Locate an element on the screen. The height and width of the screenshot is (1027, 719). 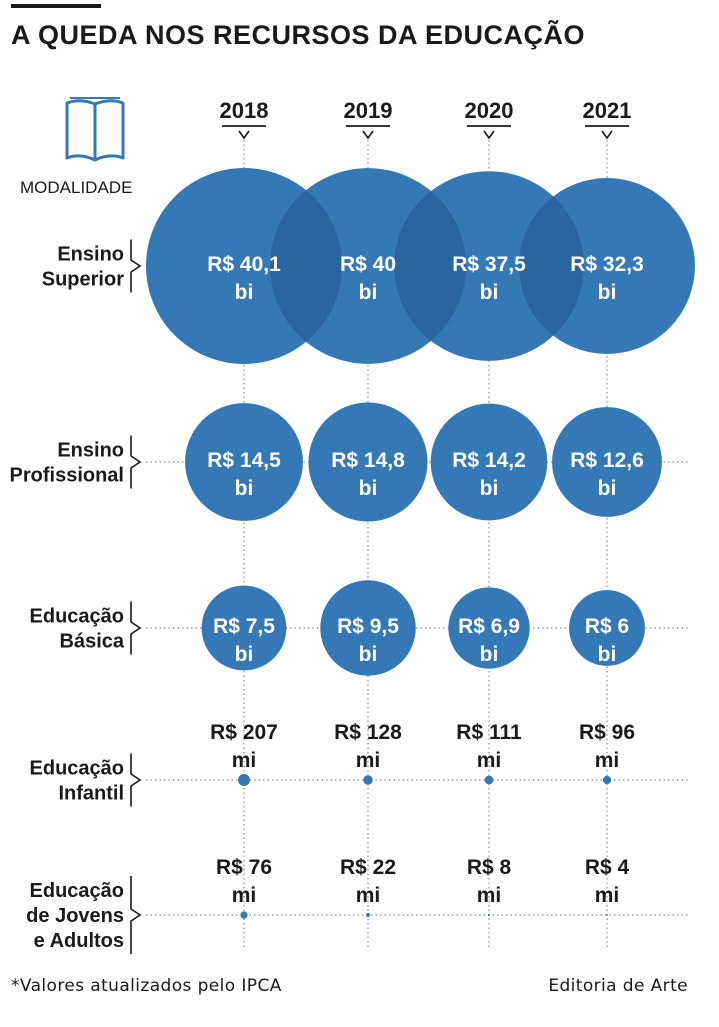
overlaps is located at coordinates (427, 266).